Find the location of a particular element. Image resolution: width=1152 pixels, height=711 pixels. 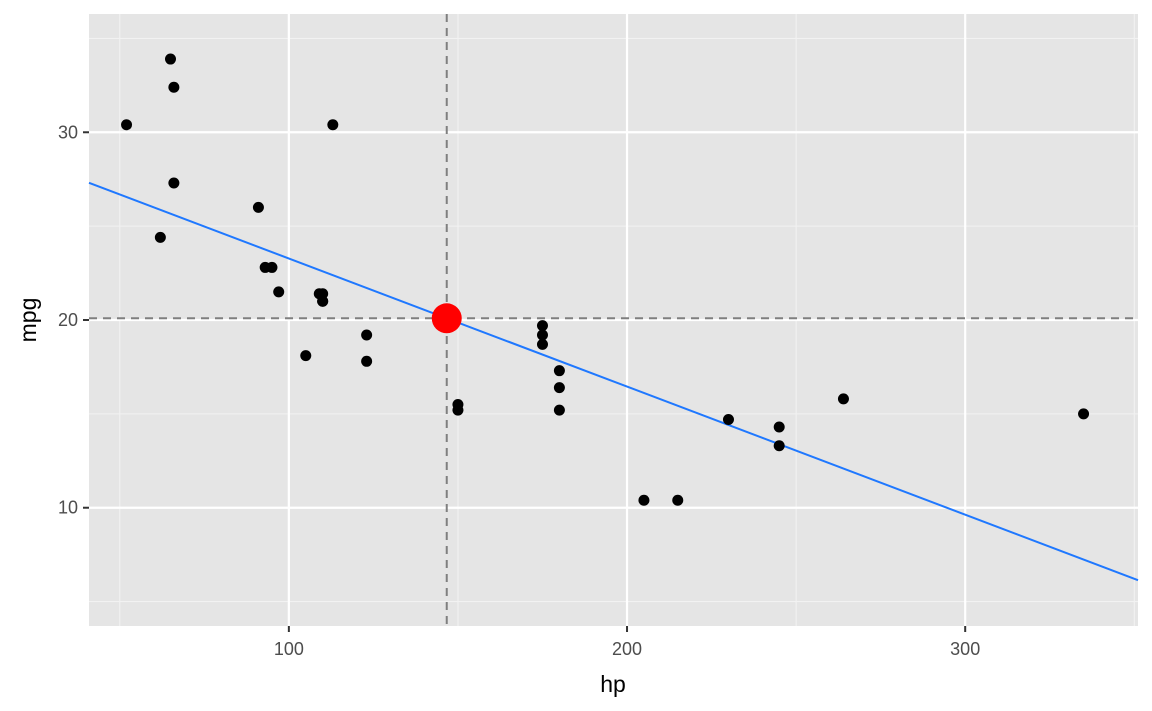

x-axis: 100 200 300 is located at coordinates (627, 642).